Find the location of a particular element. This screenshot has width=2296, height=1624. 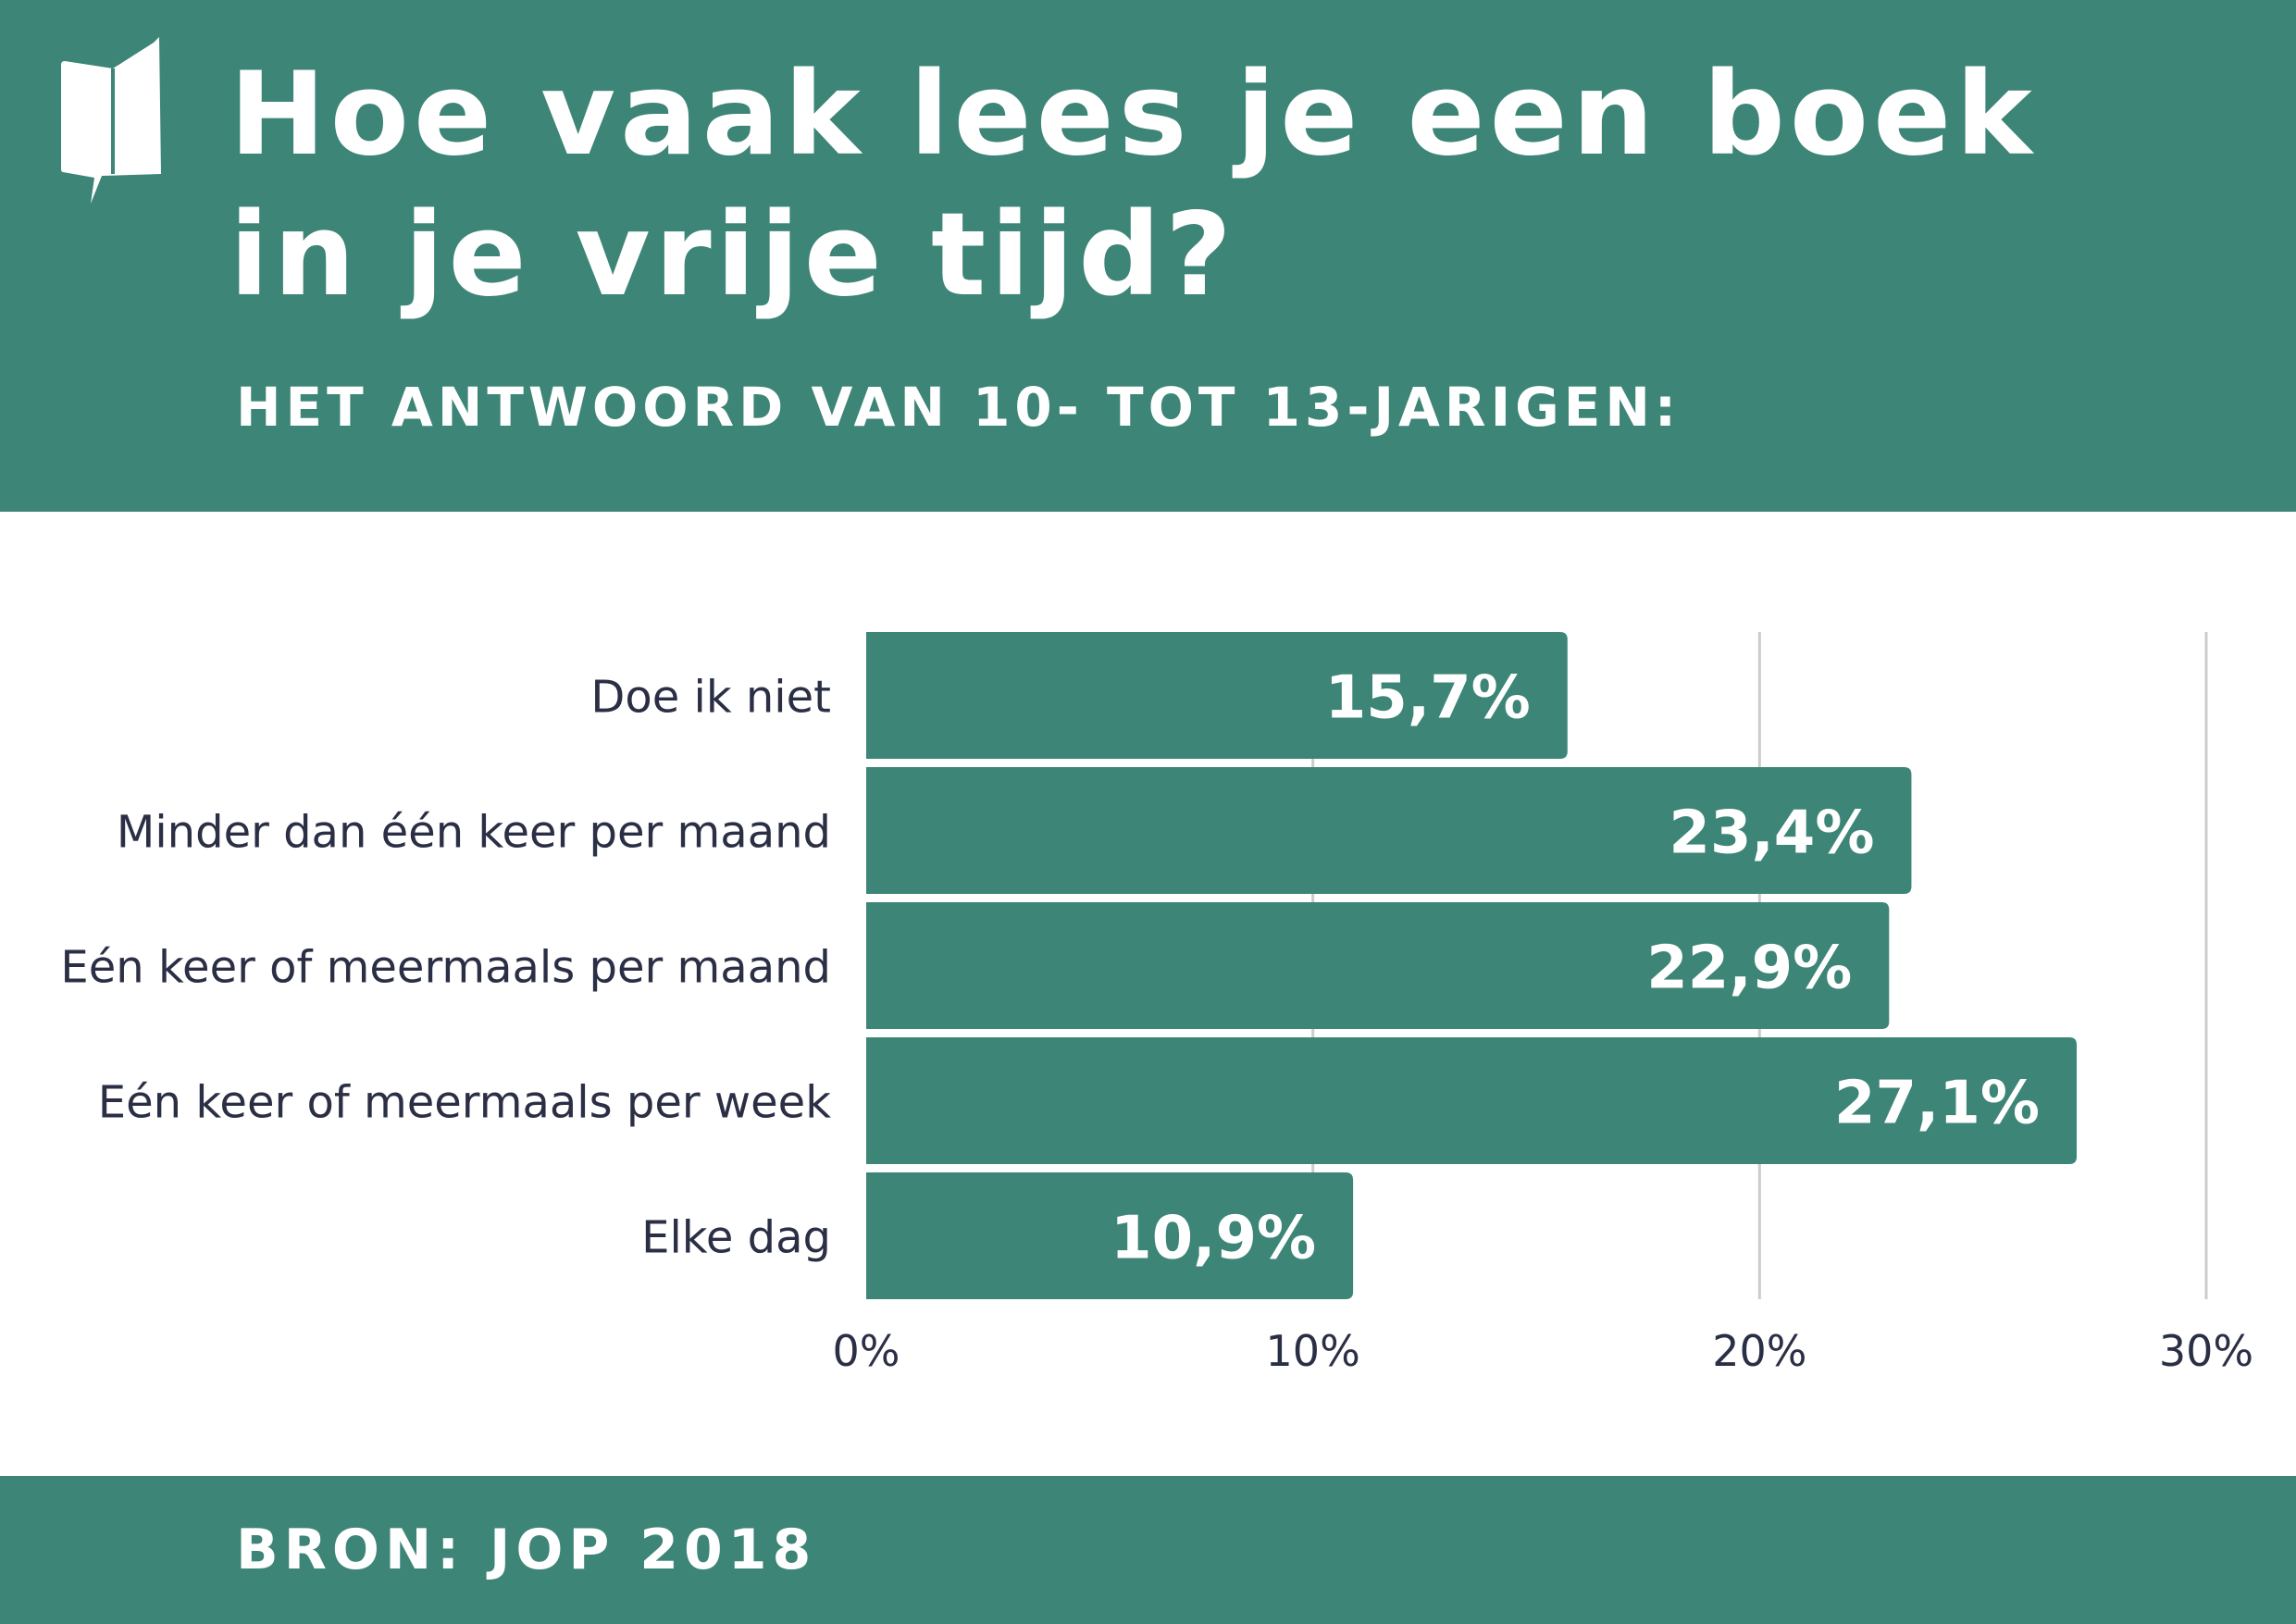

x-tick-label: 0% is located at coordinates (867, 1351).